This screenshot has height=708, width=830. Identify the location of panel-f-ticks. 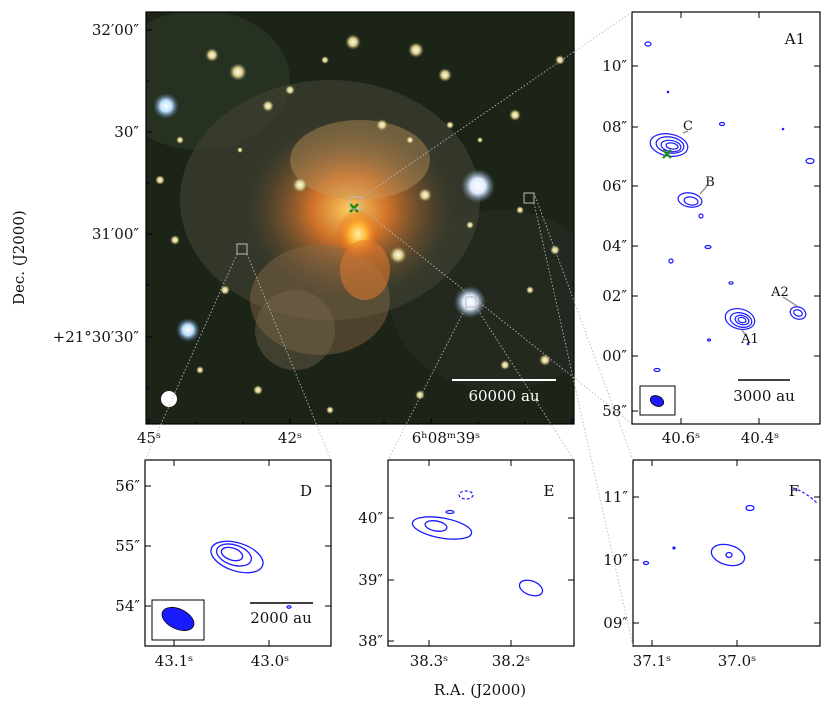
(726, 553).